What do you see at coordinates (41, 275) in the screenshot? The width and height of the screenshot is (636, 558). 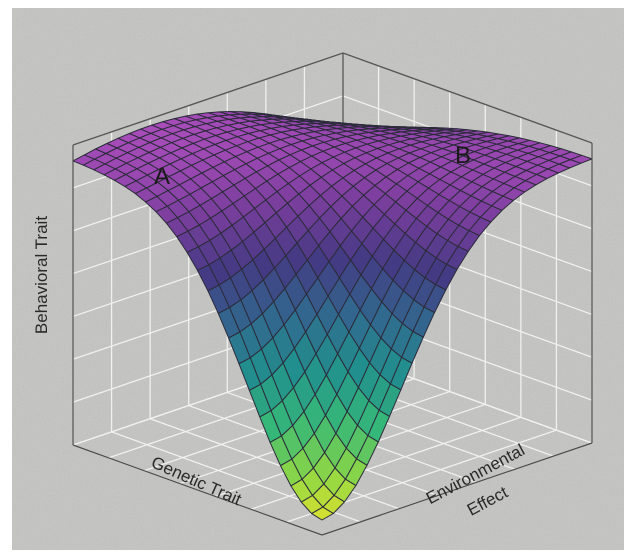 I see `z-axis-label: Behavioral Trait` at bounding box center [41, 275].